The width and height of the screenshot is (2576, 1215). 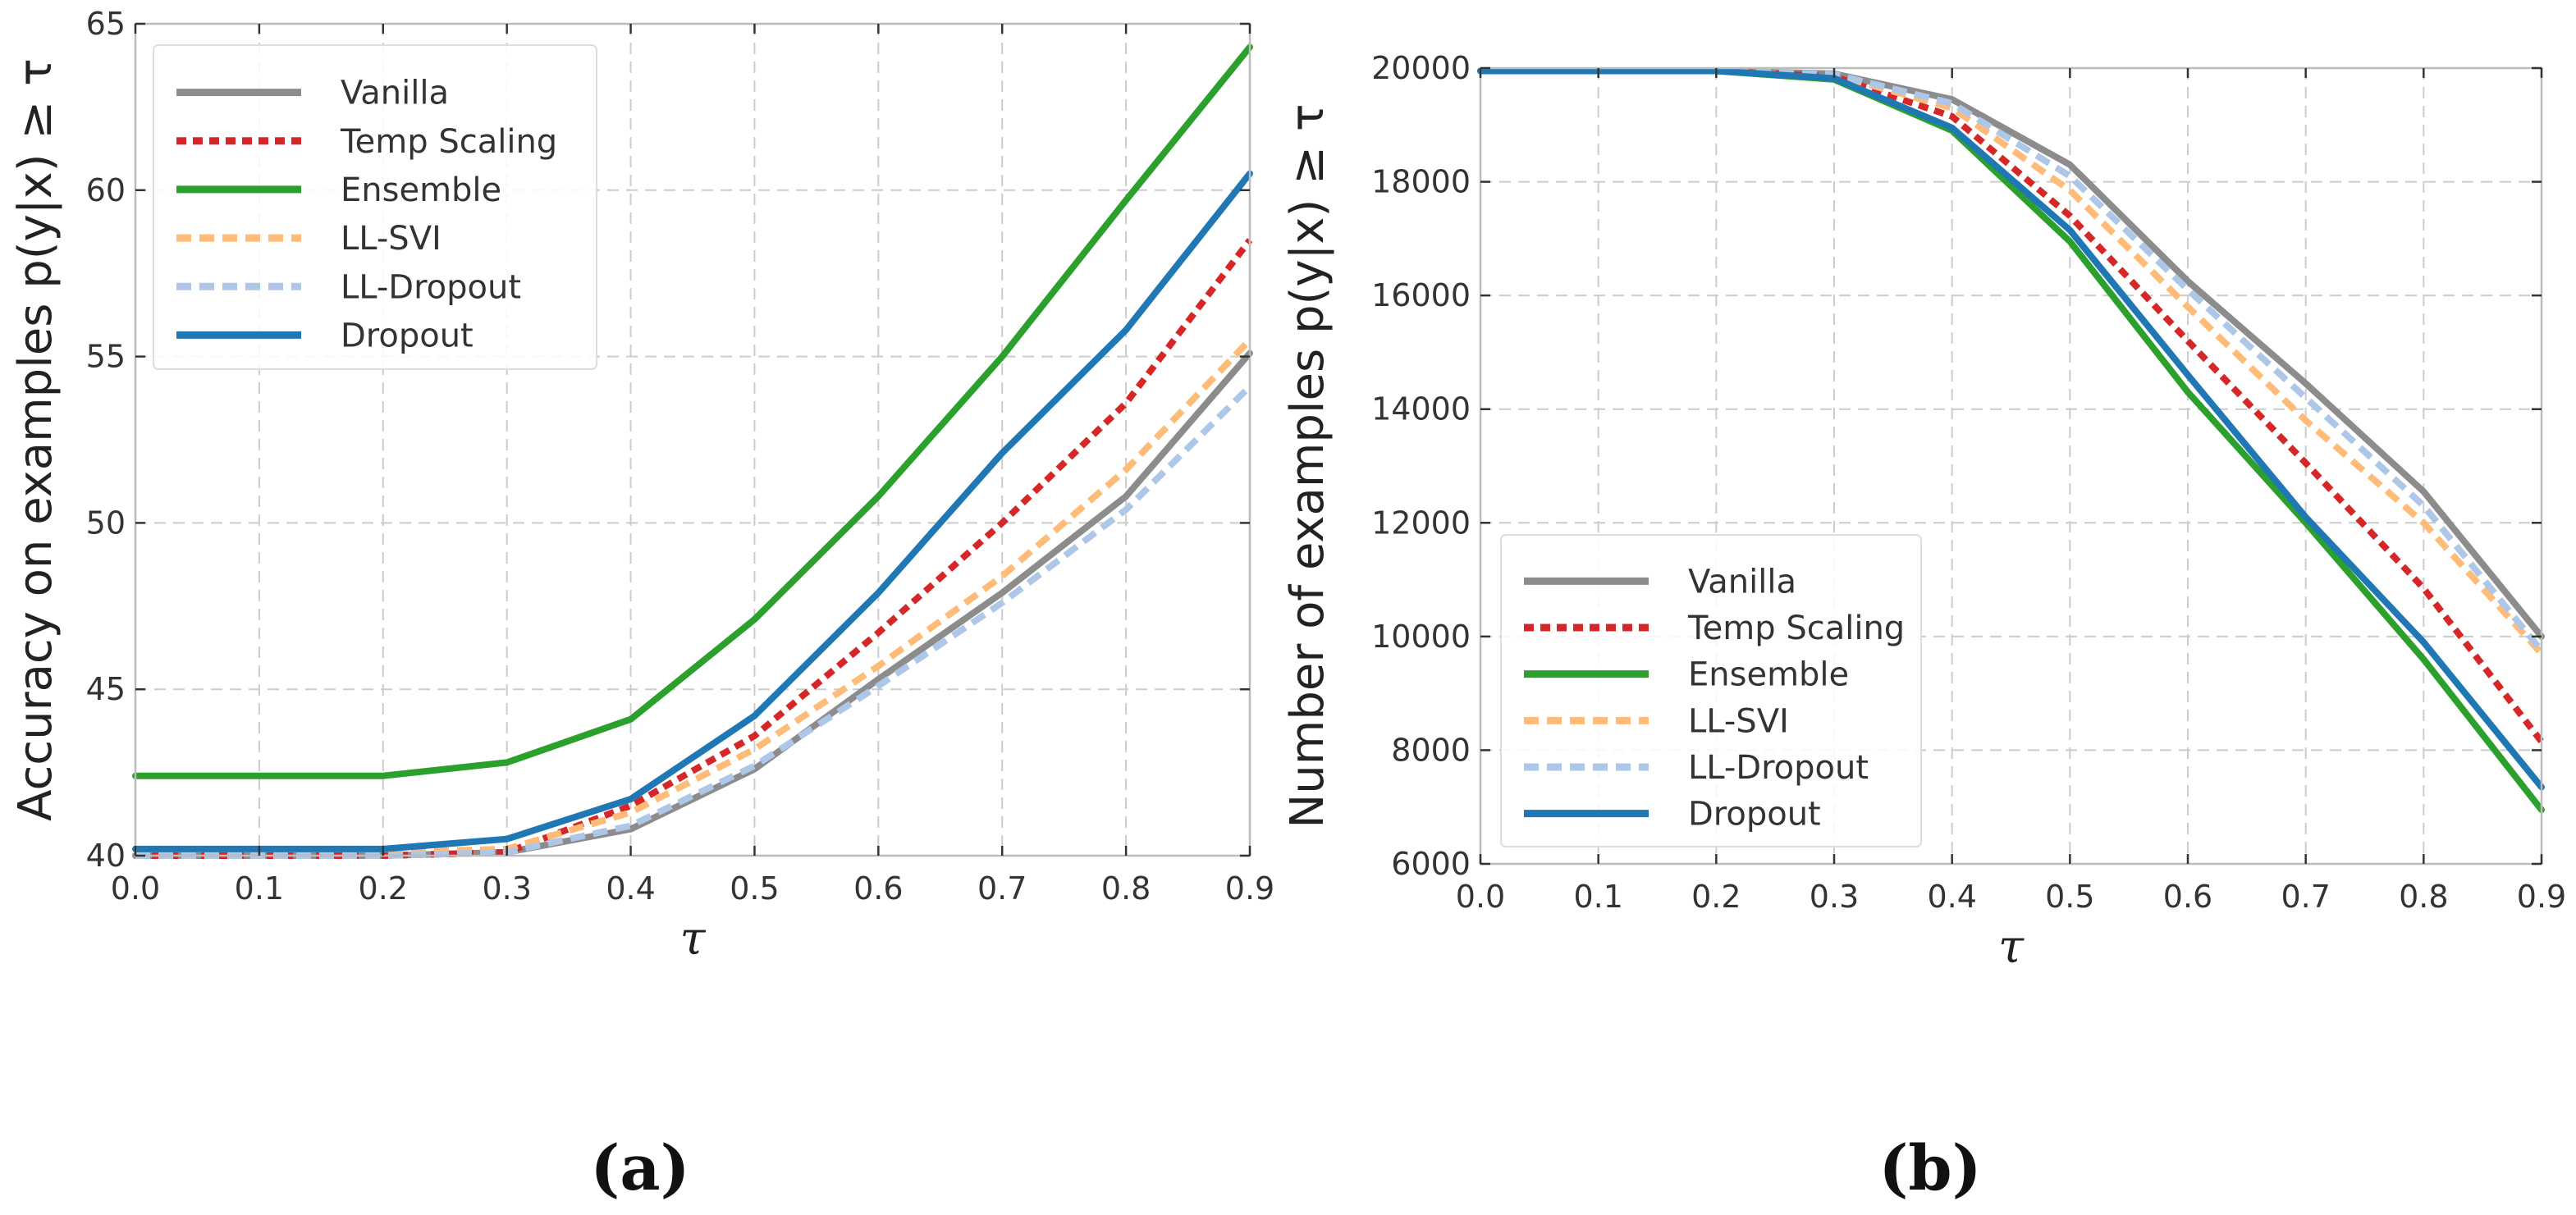 What do you see at coordinates (106, 523) in the screenshot?
I see `y-tick-label: 50` at bounding box center [106, 523].